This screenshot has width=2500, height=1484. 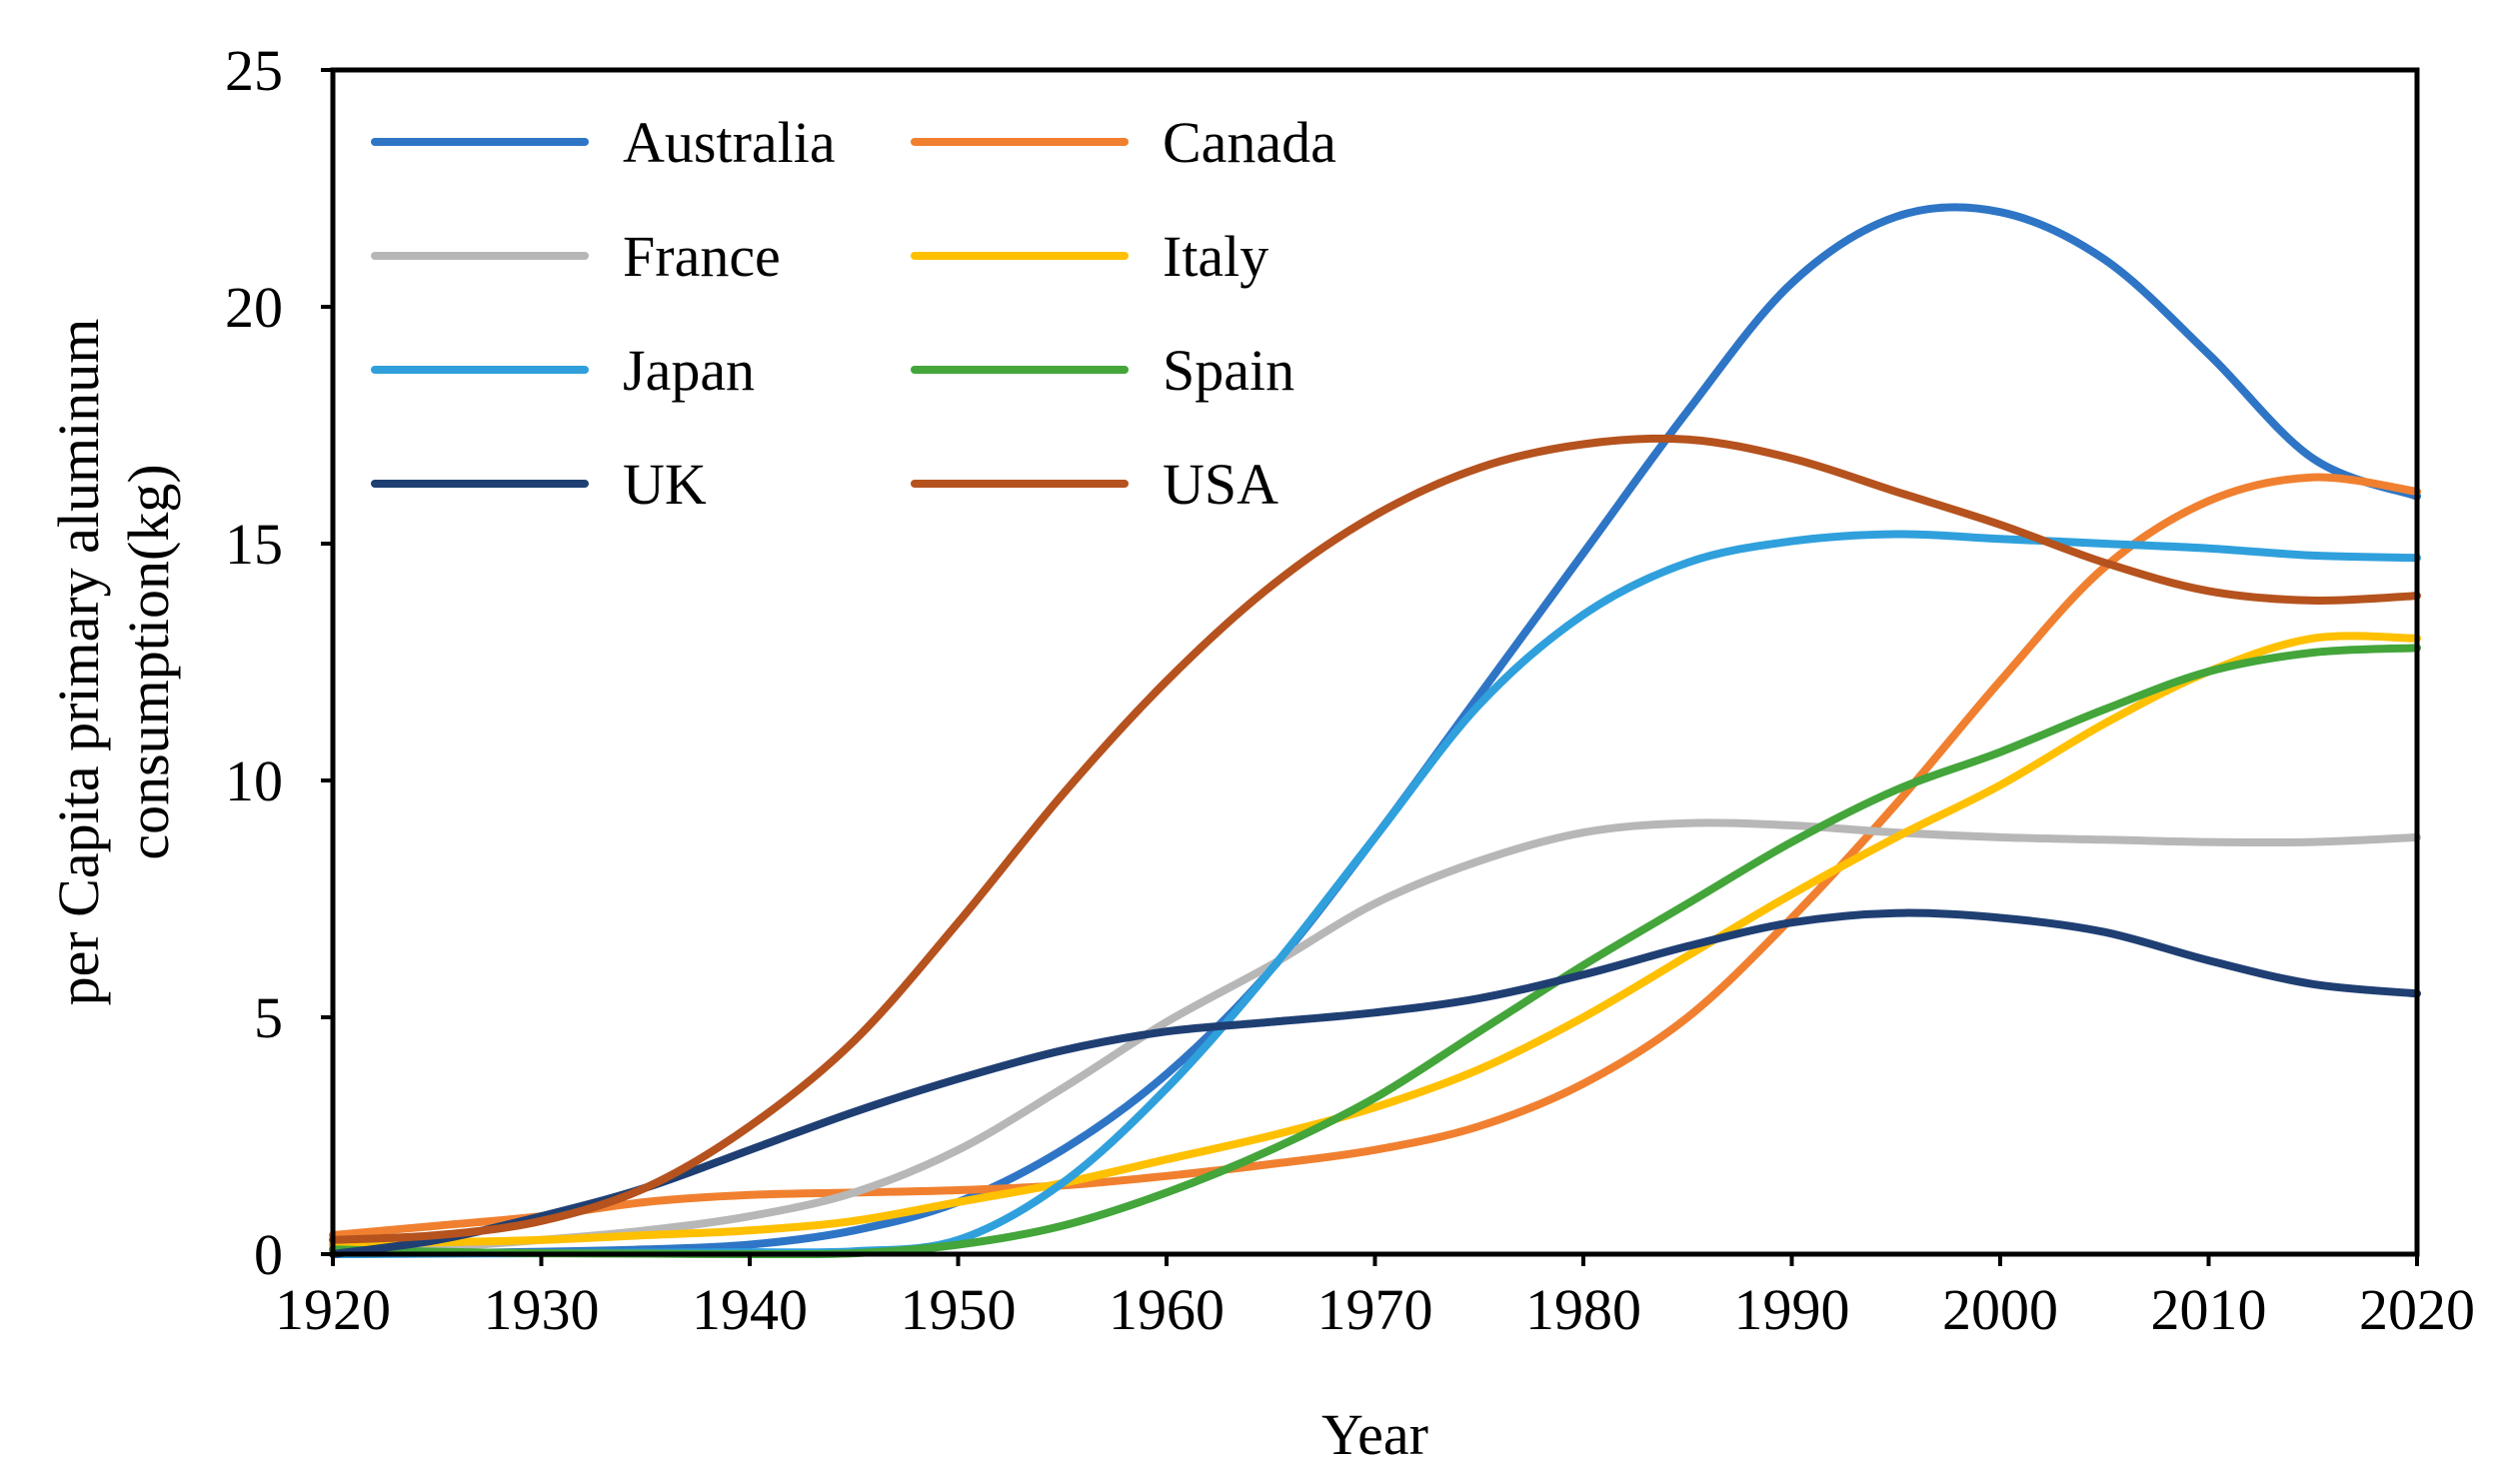 I want to click on x-tick-label-1980: 1980, so click(x=1583, y=1309).